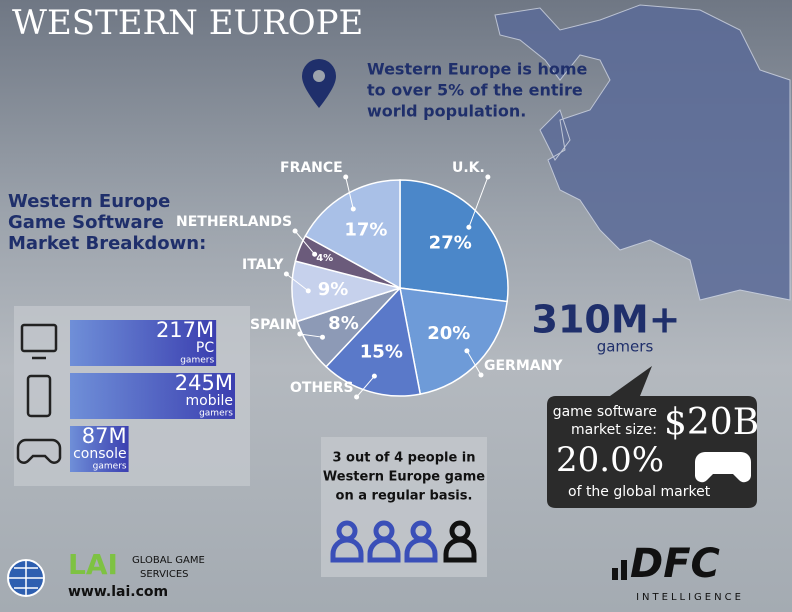  What do you see at coordinates (187, 23) in the screenshot?
I see `title: WESTERN EUROPE` at bounding box center [187, 23].